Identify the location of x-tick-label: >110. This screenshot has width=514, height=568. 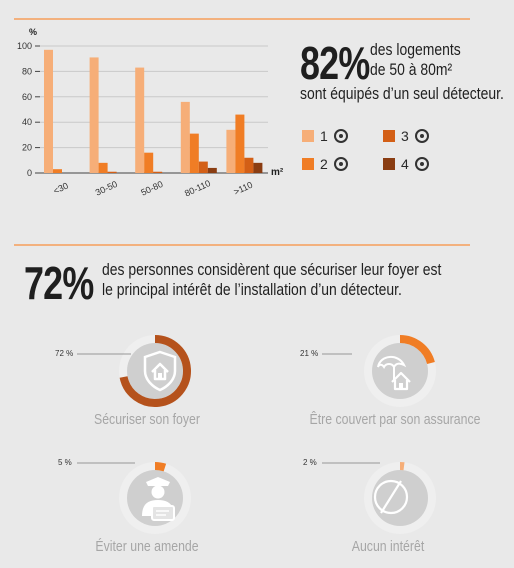
(243, 188).